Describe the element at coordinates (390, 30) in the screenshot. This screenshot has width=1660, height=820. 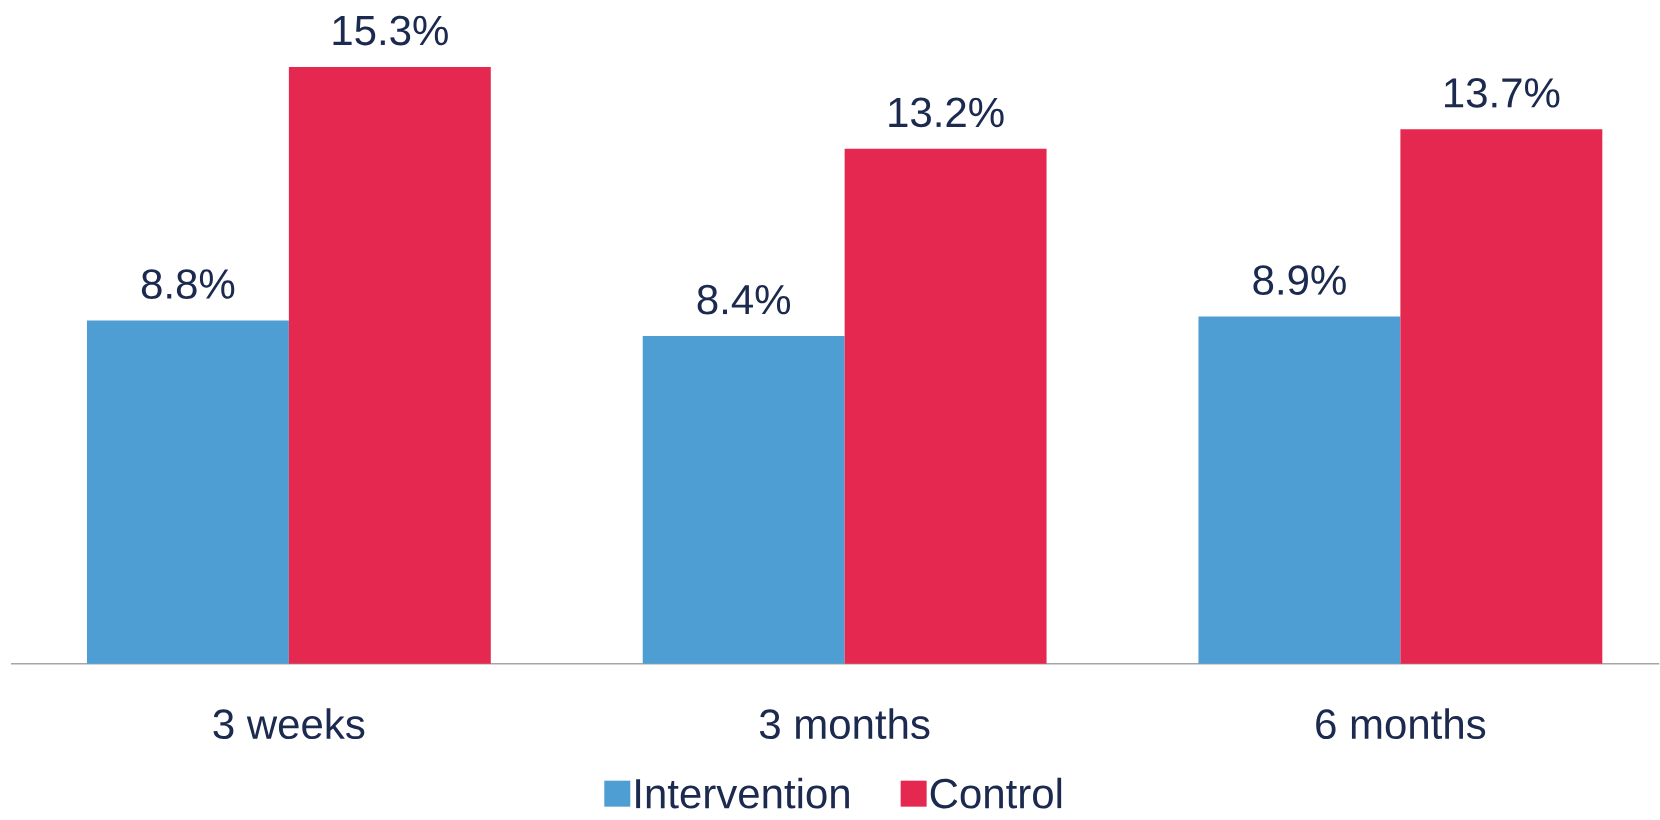
I see `data-label: 15.3%` at that location.